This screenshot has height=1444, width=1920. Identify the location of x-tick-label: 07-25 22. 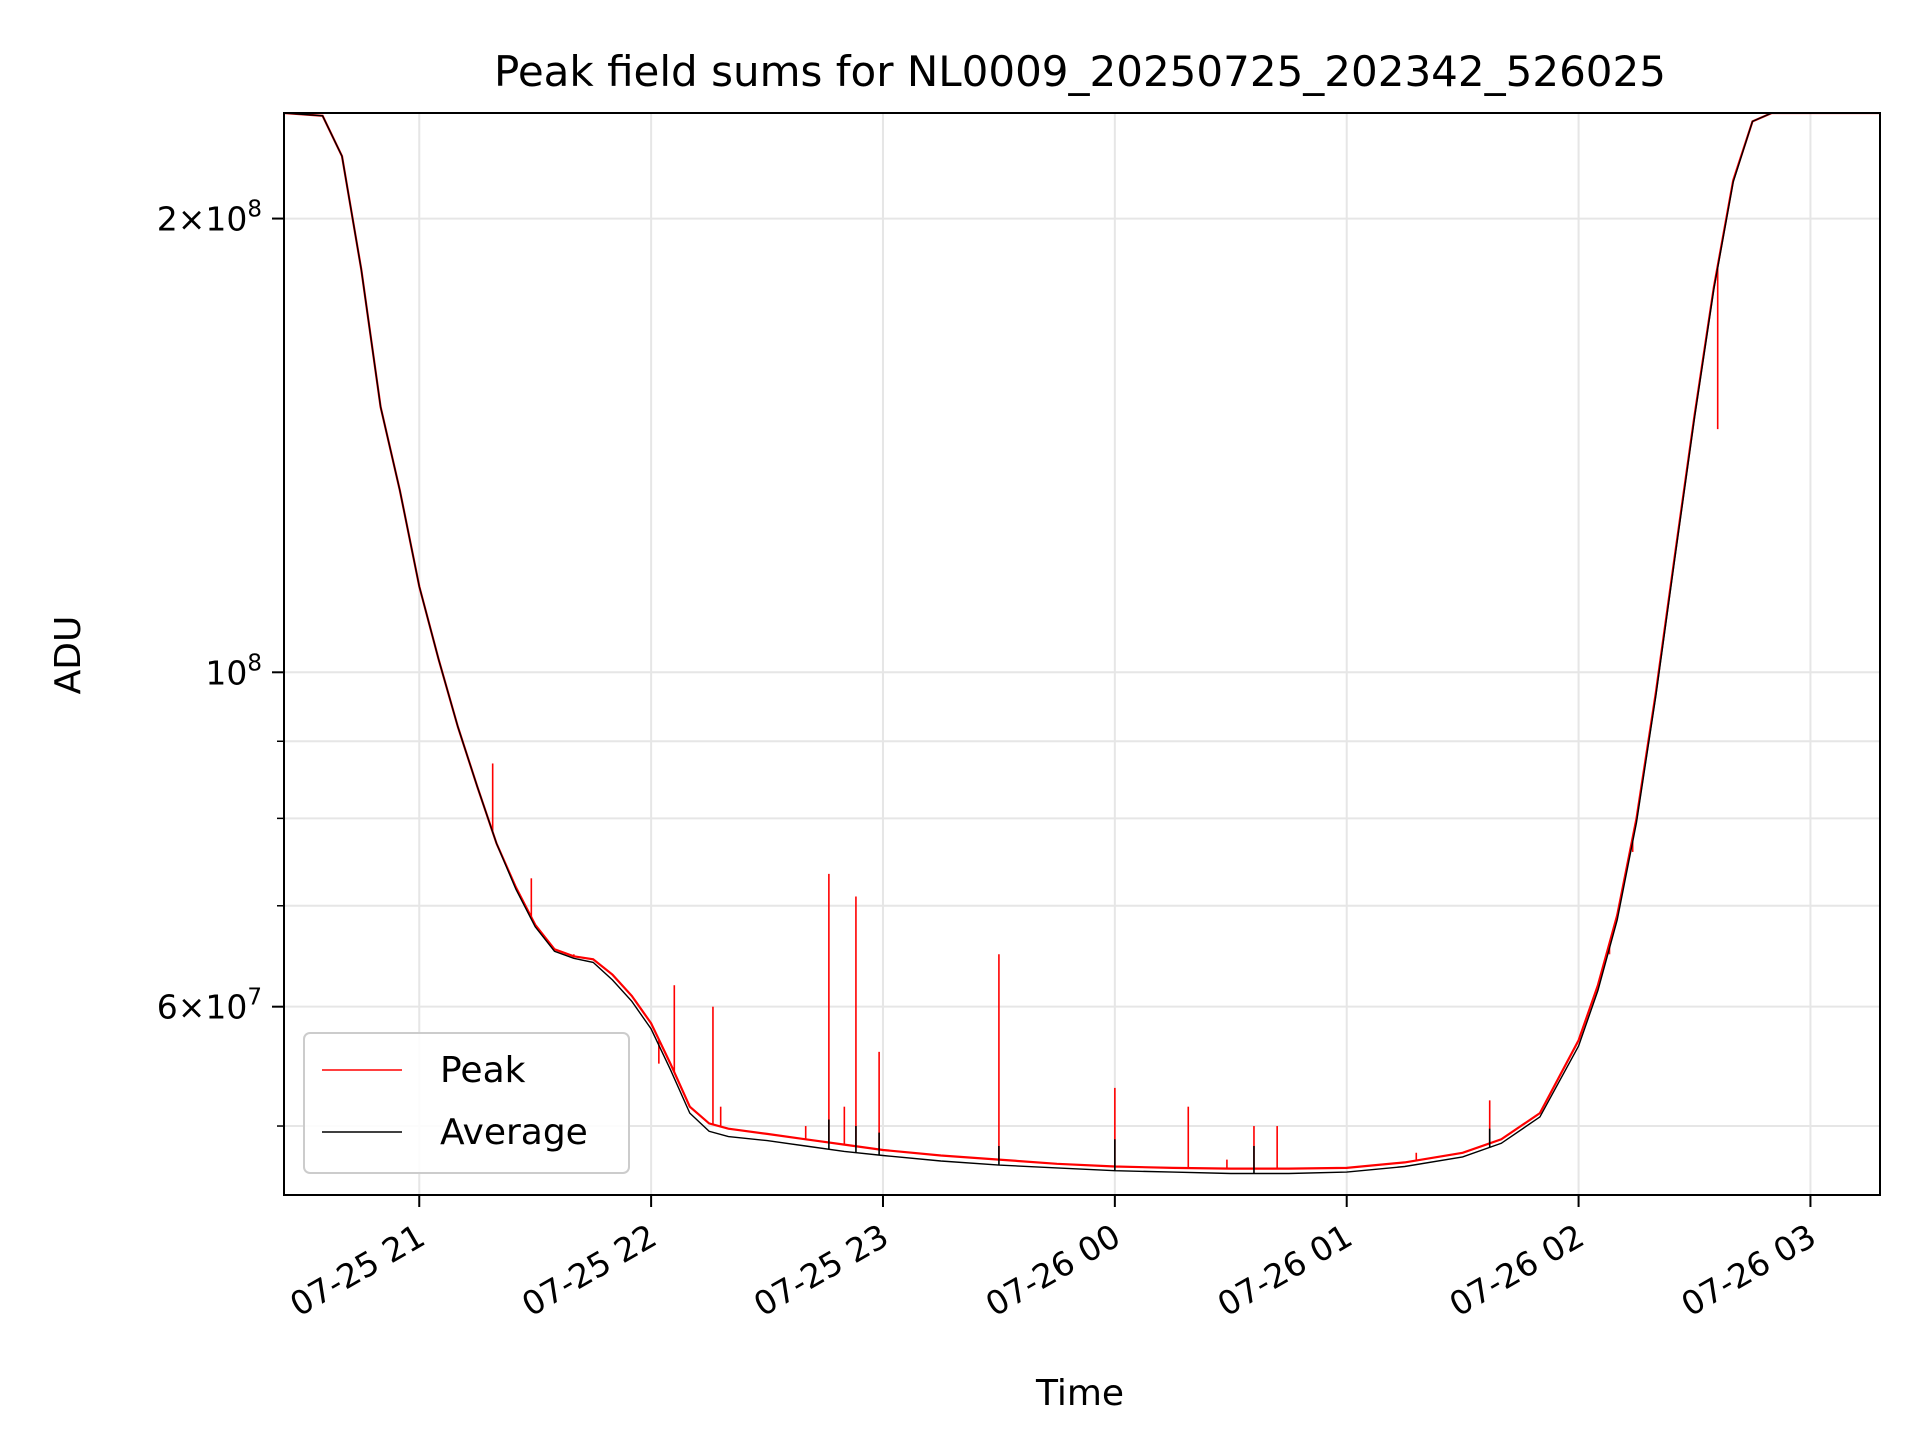
(589, 1270).